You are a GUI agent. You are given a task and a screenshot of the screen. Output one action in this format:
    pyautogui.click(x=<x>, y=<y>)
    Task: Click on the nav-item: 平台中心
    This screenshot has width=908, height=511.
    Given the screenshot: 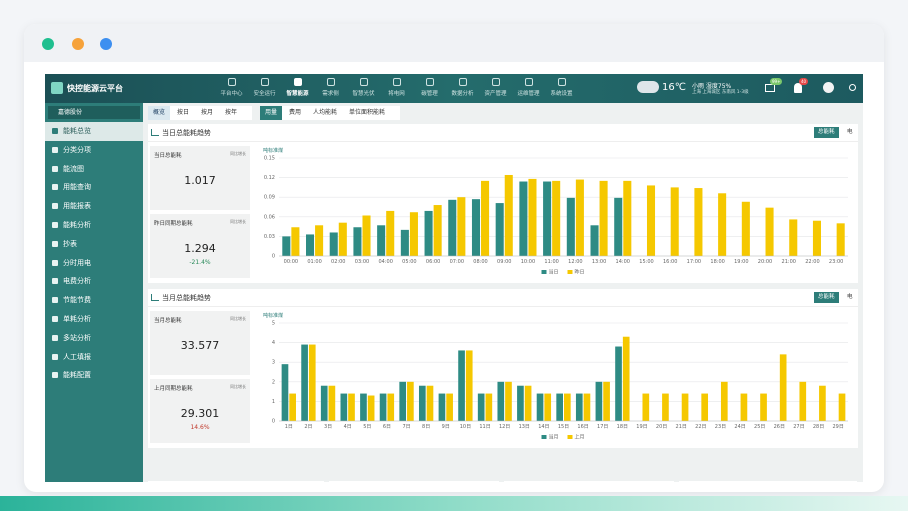 What is the action you would take?
    pyautogui.click(x=231, y=89)
    